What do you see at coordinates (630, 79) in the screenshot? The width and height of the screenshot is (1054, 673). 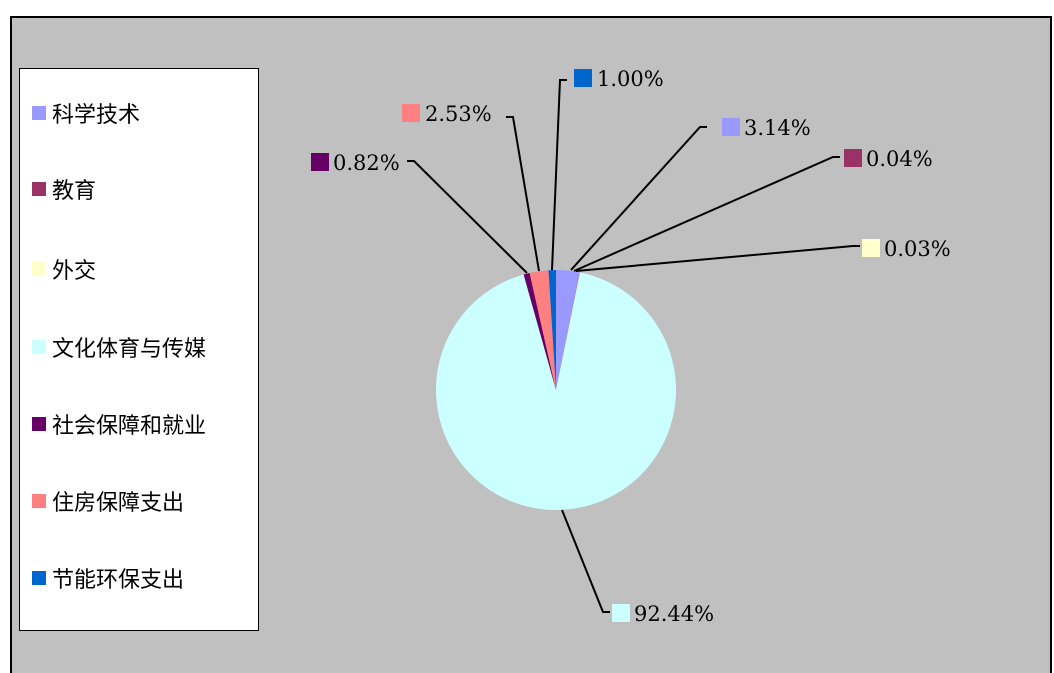 I see `data-label: 1.00%` at bounding box center [630, 79].